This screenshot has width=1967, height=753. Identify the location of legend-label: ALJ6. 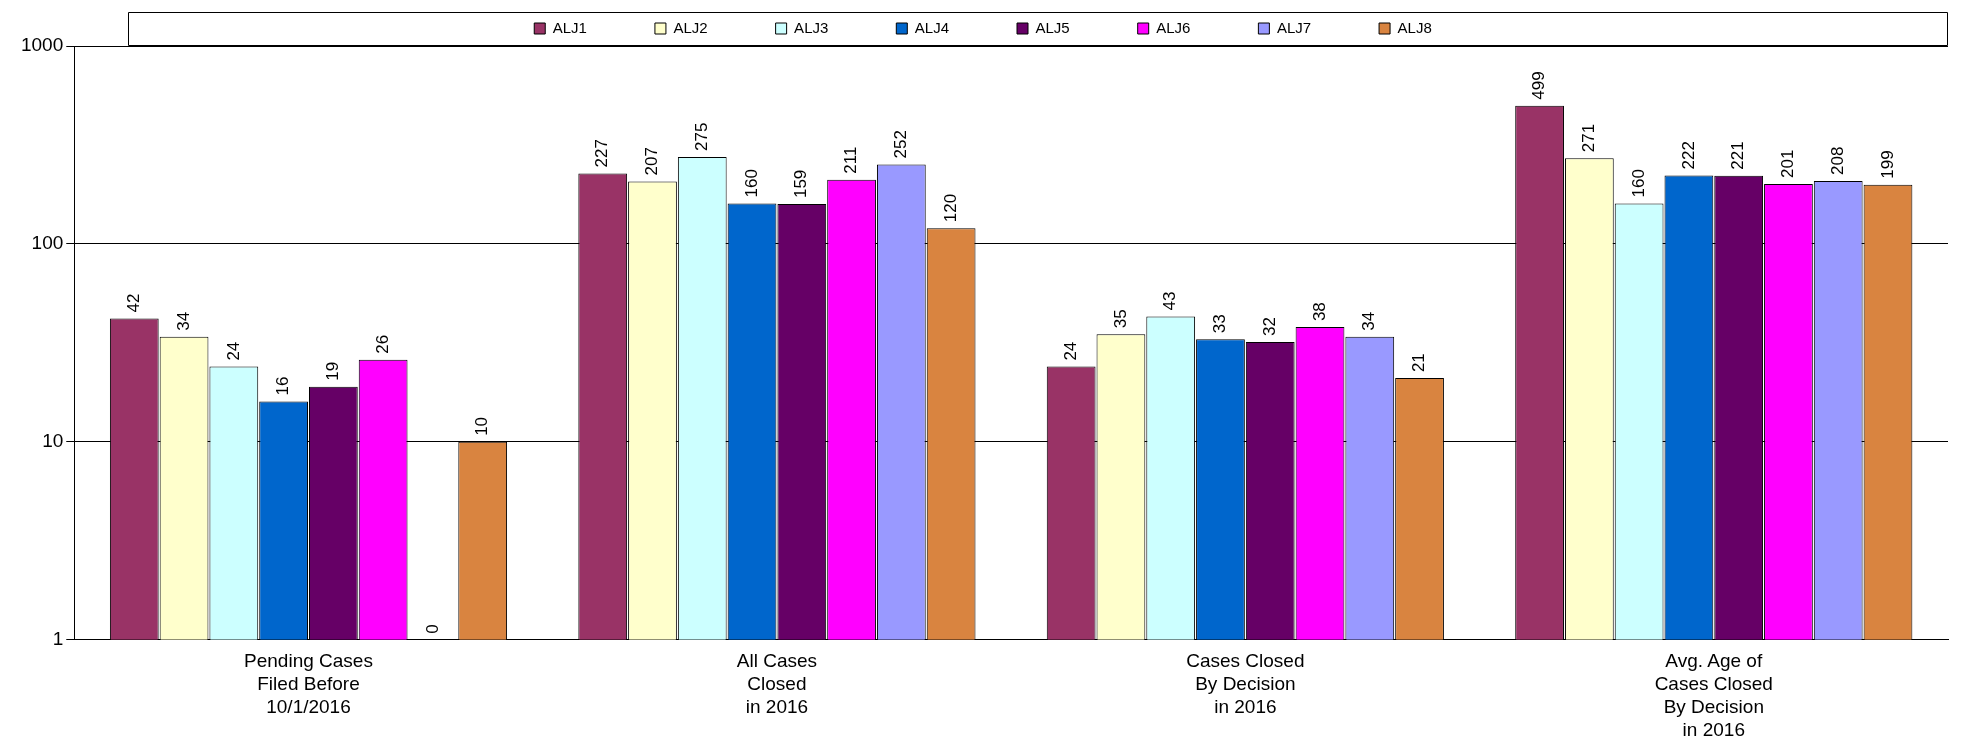
(1173, 27).